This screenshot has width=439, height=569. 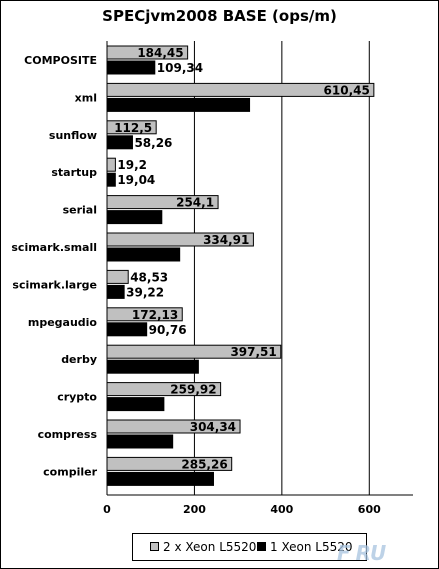 I want to click on data-label-series-2: 166,26, so click(x=152, y=255).